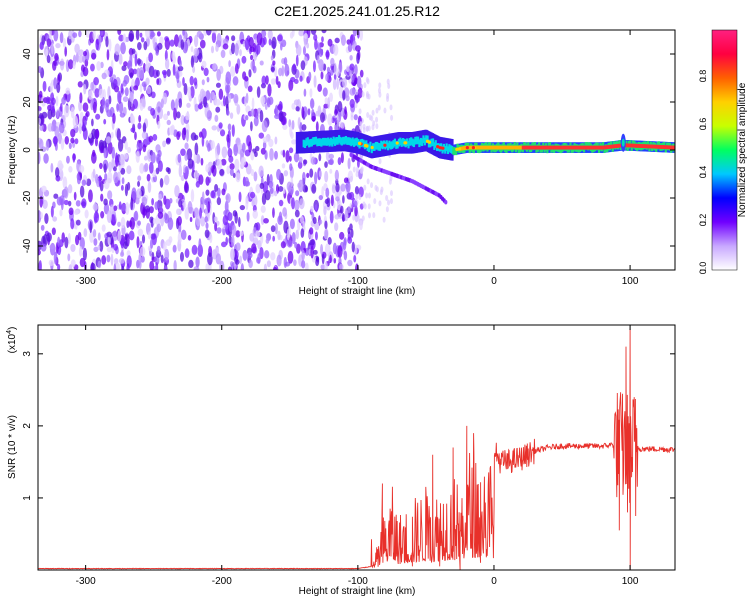 The image size is (750, 605). What do you see at coordinates (300, 142) in the screenshot?
I see `ridge-band` at bounding box center [300, 142].